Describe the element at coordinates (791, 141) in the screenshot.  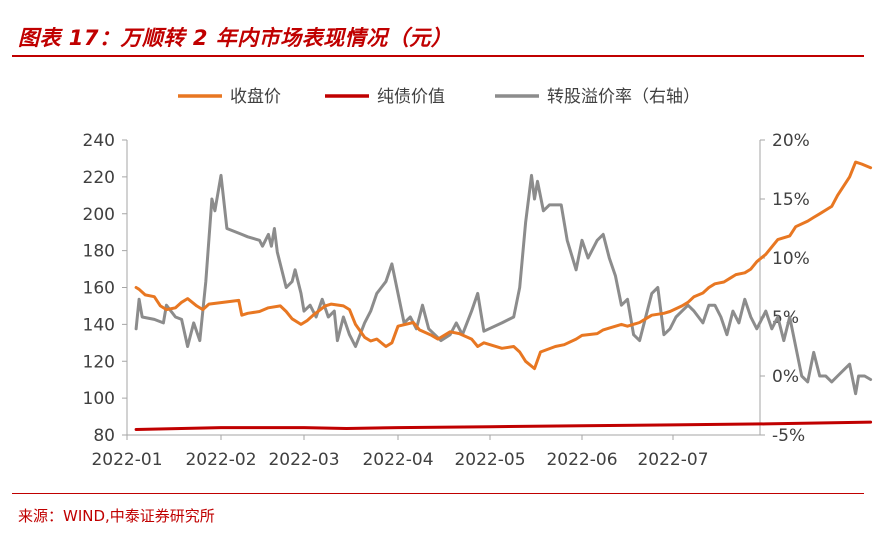
I see `y-right-tick-label: 20%` at that location.